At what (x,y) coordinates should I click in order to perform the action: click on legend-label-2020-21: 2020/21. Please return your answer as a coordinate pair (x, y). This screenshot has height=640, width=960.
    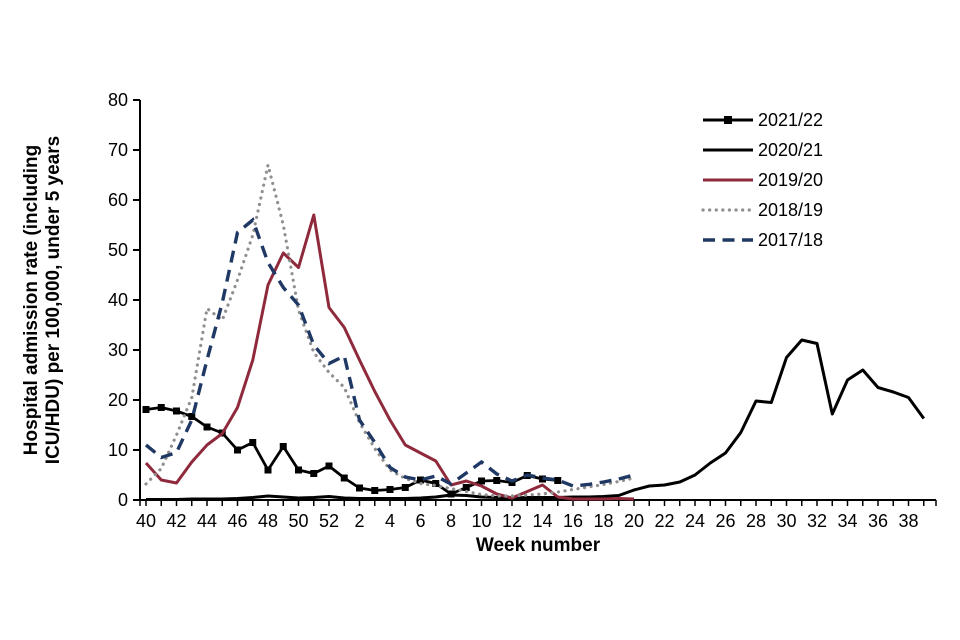
    Looking at the image, I should click on (790, 150).